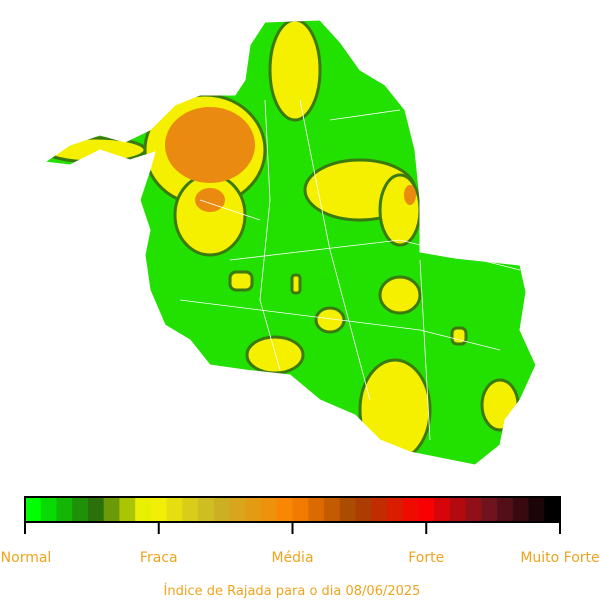 The height and width of the screenshot is (600, 600). What do you see at coordinates (292, 558) in the screenshot?
I see `legend-label: Média` at bounding box center [292, 558].